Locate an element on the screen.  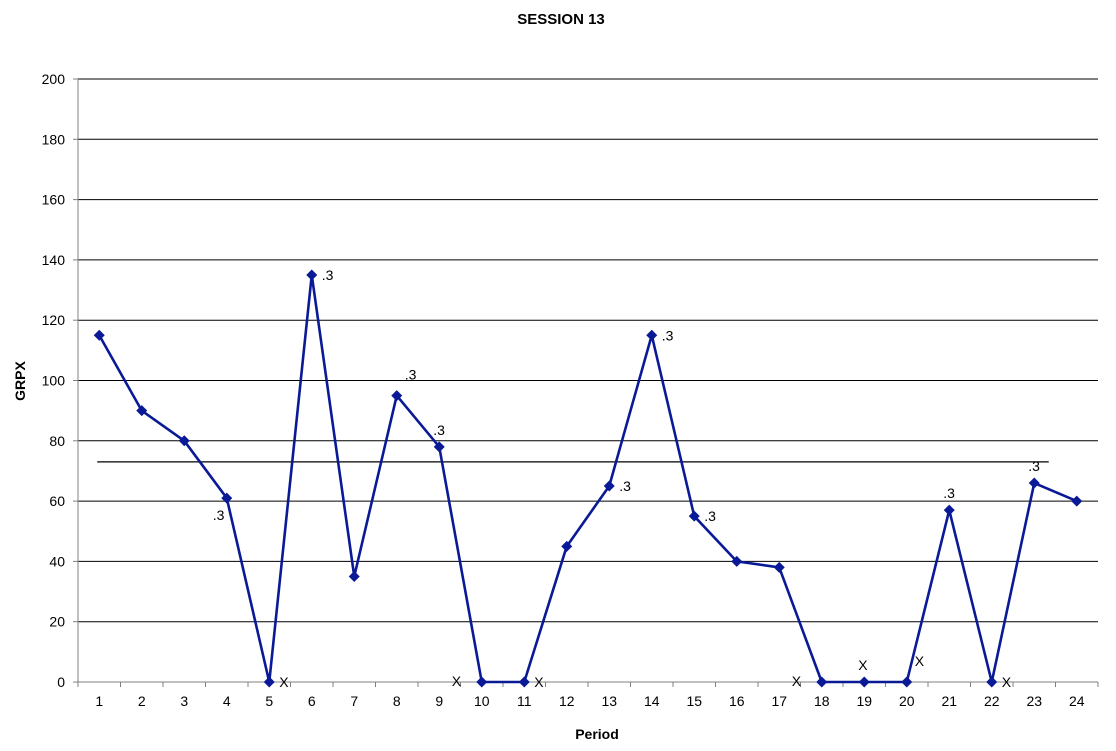
y-tick-label: 60 is located at coordinates (57, 501).